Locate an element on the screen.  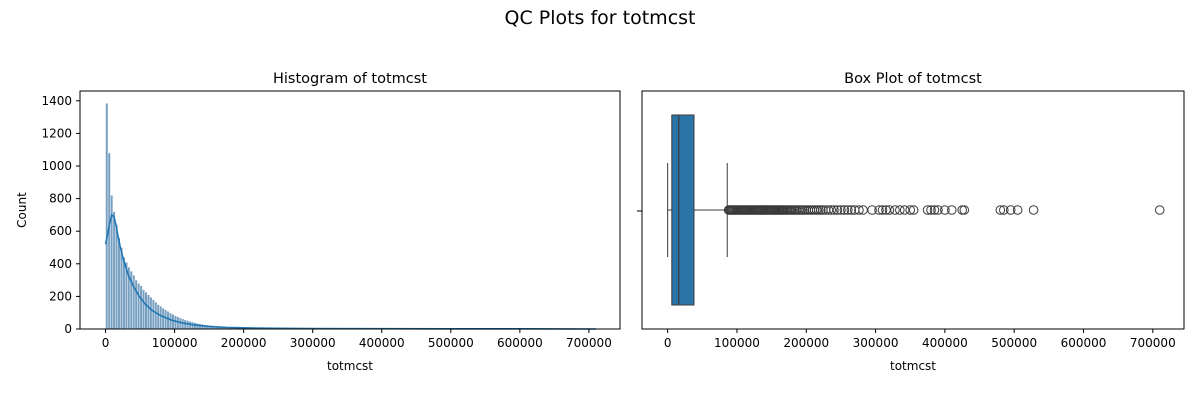
boxplot-x-tick-label: 0 is located at coordinates (668, 343).